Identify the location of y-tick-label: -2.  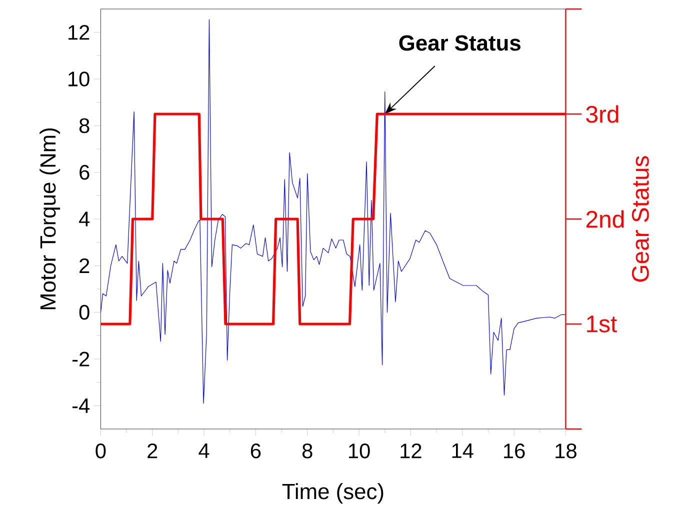
(81, 359).